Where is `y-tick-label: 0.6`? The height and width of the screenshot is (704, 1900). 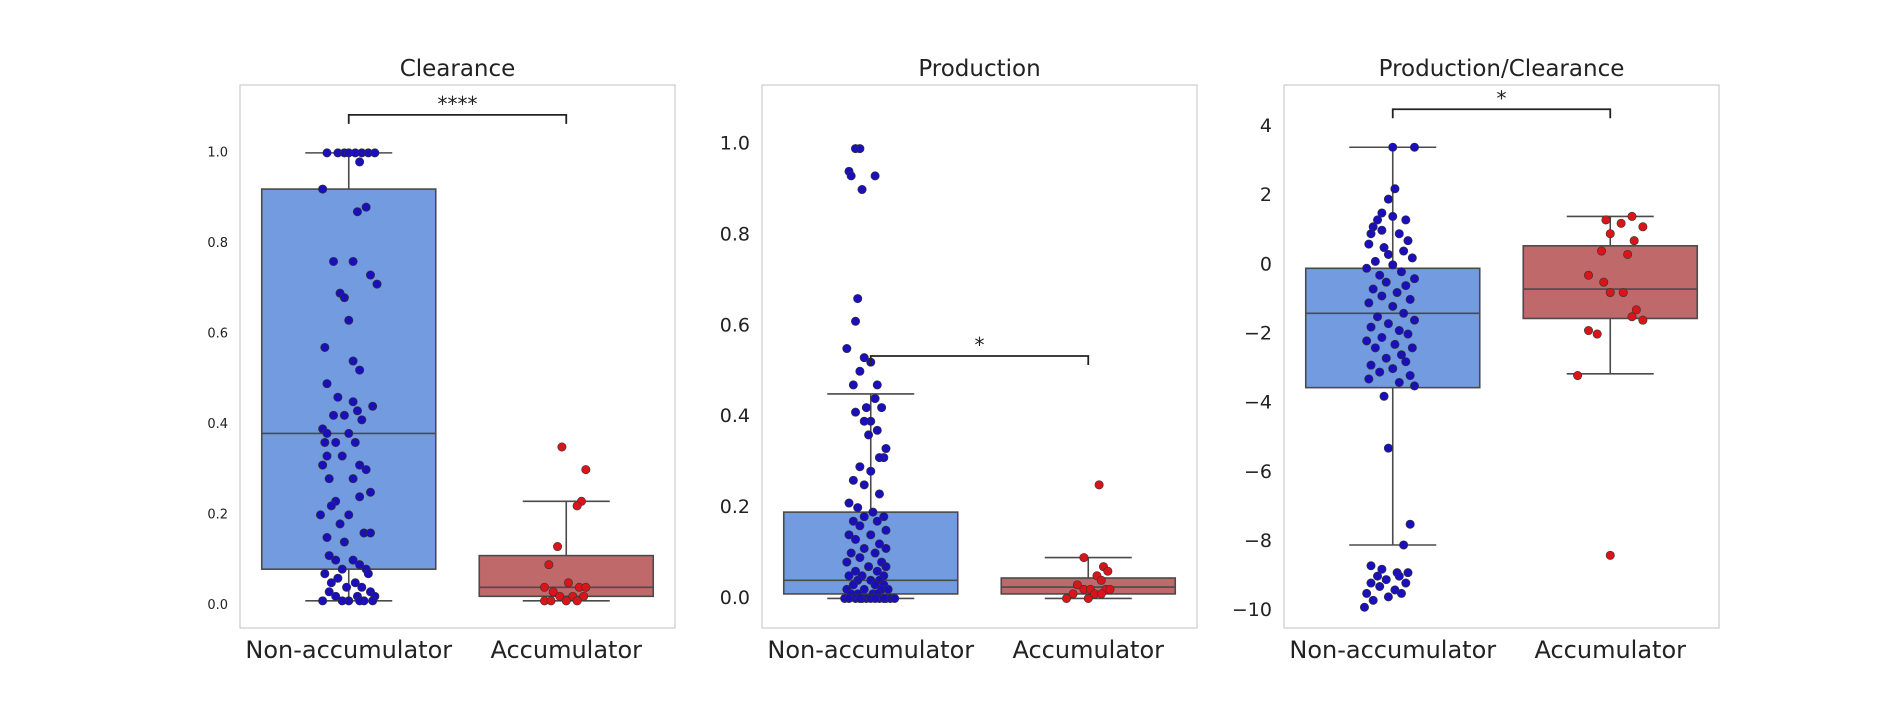 y-tick-label: 0.6 is located at coordinates (735, 325).